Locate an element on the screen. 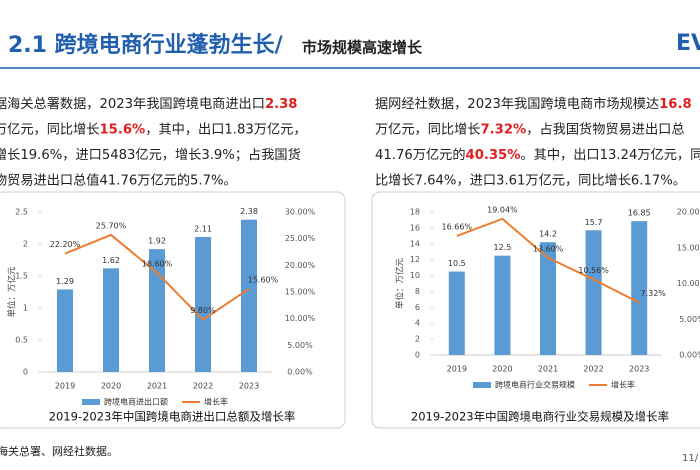 The height and width of the screenshot is (470, 700). bar-value-label: 16.85 is located at coordinates (639, 213).